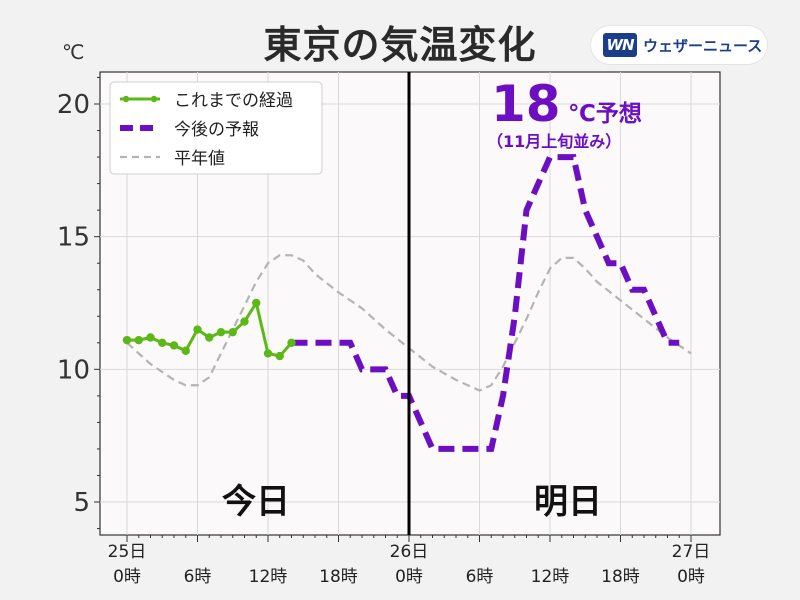 This screenshot has height=600, width=800. I want to click on x-tick-label-date: 25日, so click(127, 552).